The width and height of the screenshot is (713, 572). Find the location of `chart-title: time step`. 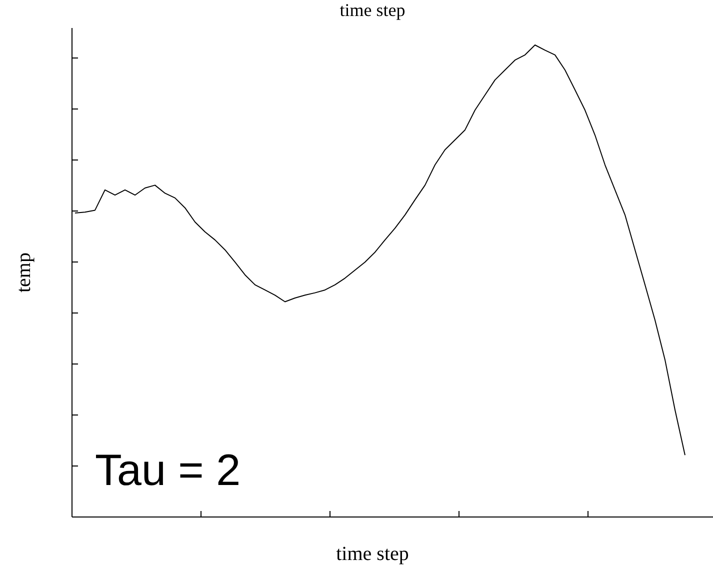

chart-title: time step is located at coordinates (373, 10).